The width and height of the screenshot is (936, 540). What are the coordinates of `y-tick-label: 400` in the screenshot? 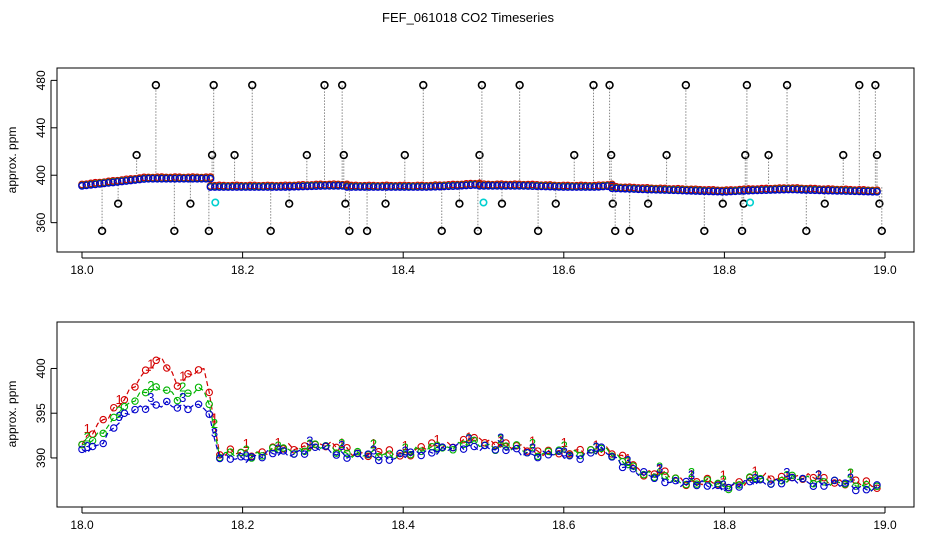 It's located at (41, 175).